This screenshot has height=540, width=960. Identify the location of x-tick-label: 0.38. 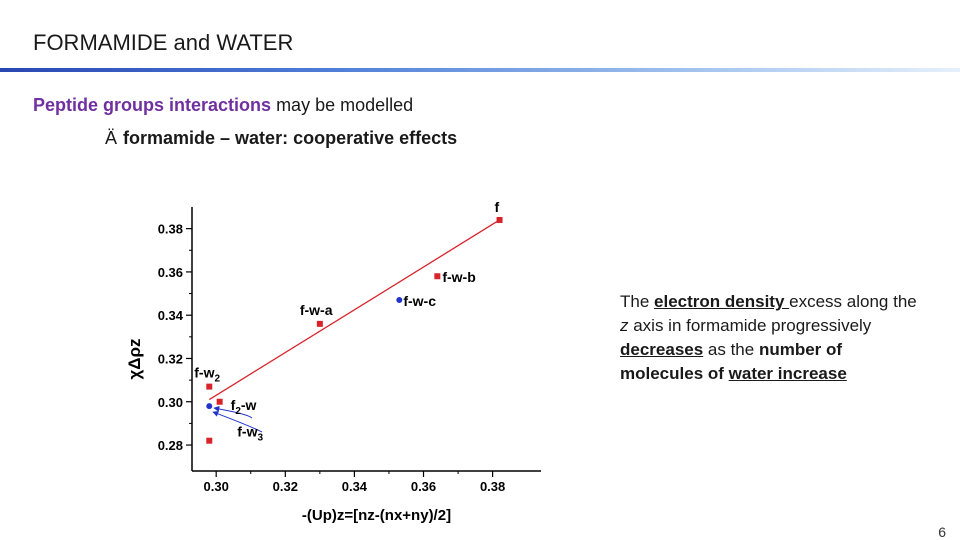
(492, 486).